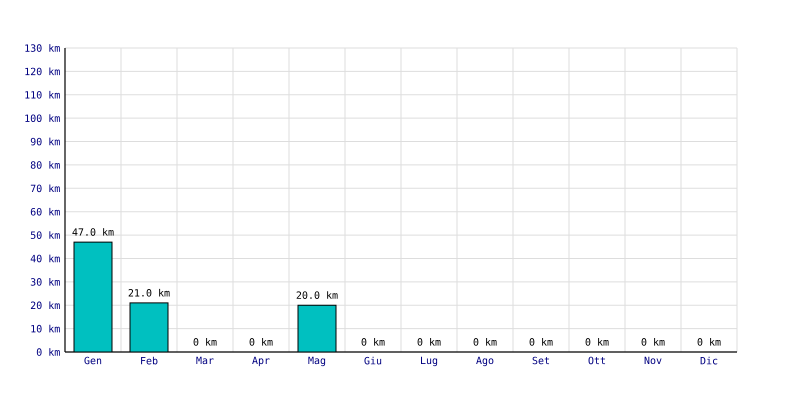  Describe the element at coordinates (653, 360) in the screenshot. I see `x-tick-label: Nov` at that location.